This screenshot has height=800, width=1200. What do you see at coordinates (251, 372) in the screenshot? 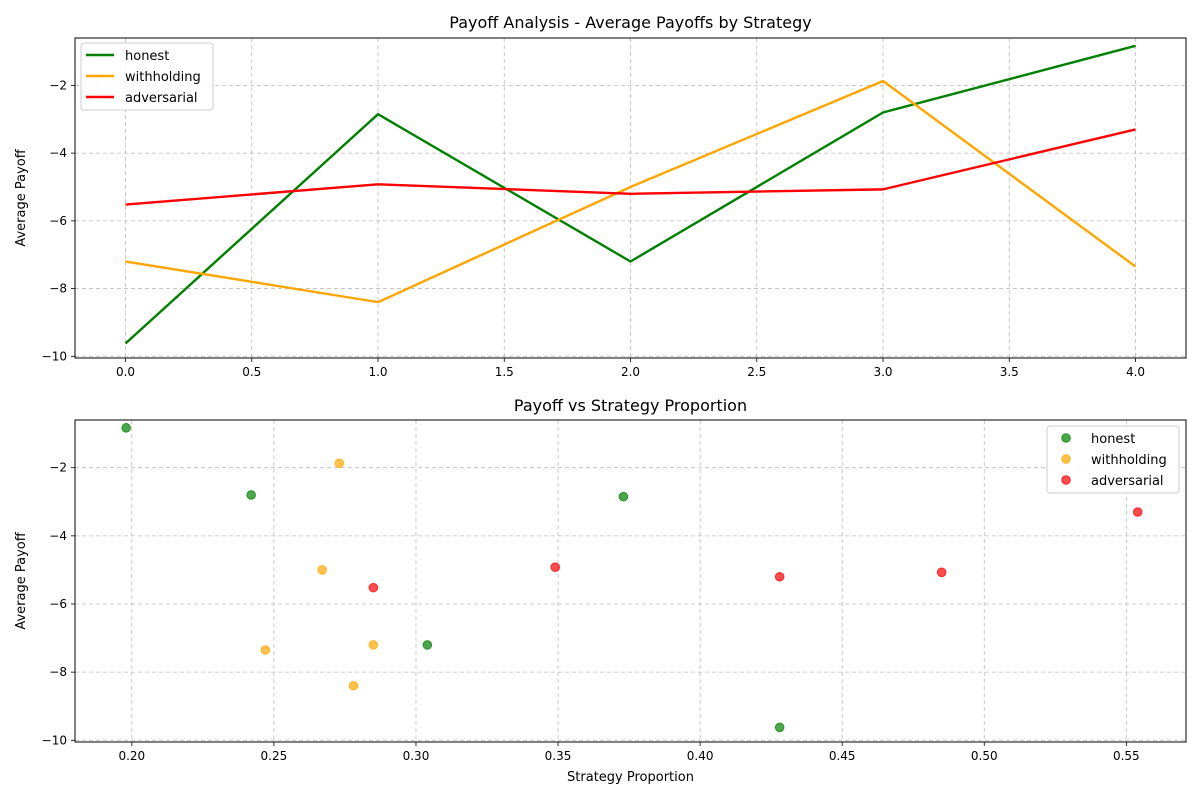
I see `x-tick-label: 0.5` at bounding box center [251, 372].